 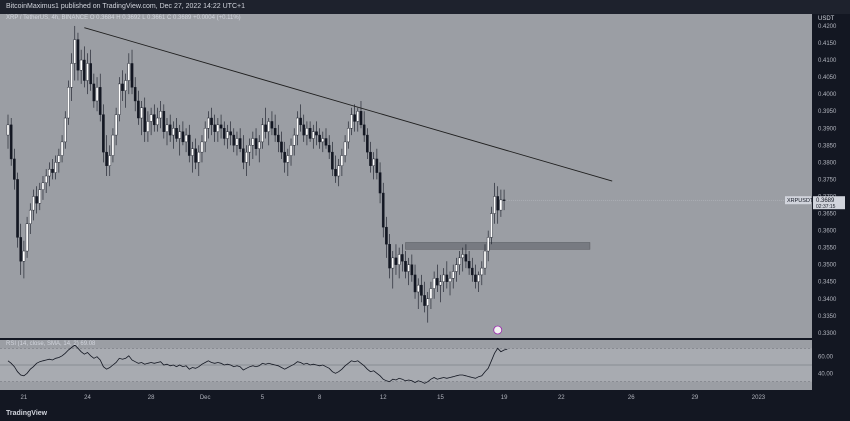 I want to click on price-tick-label: 0.4150, so click(x=827, y=44).